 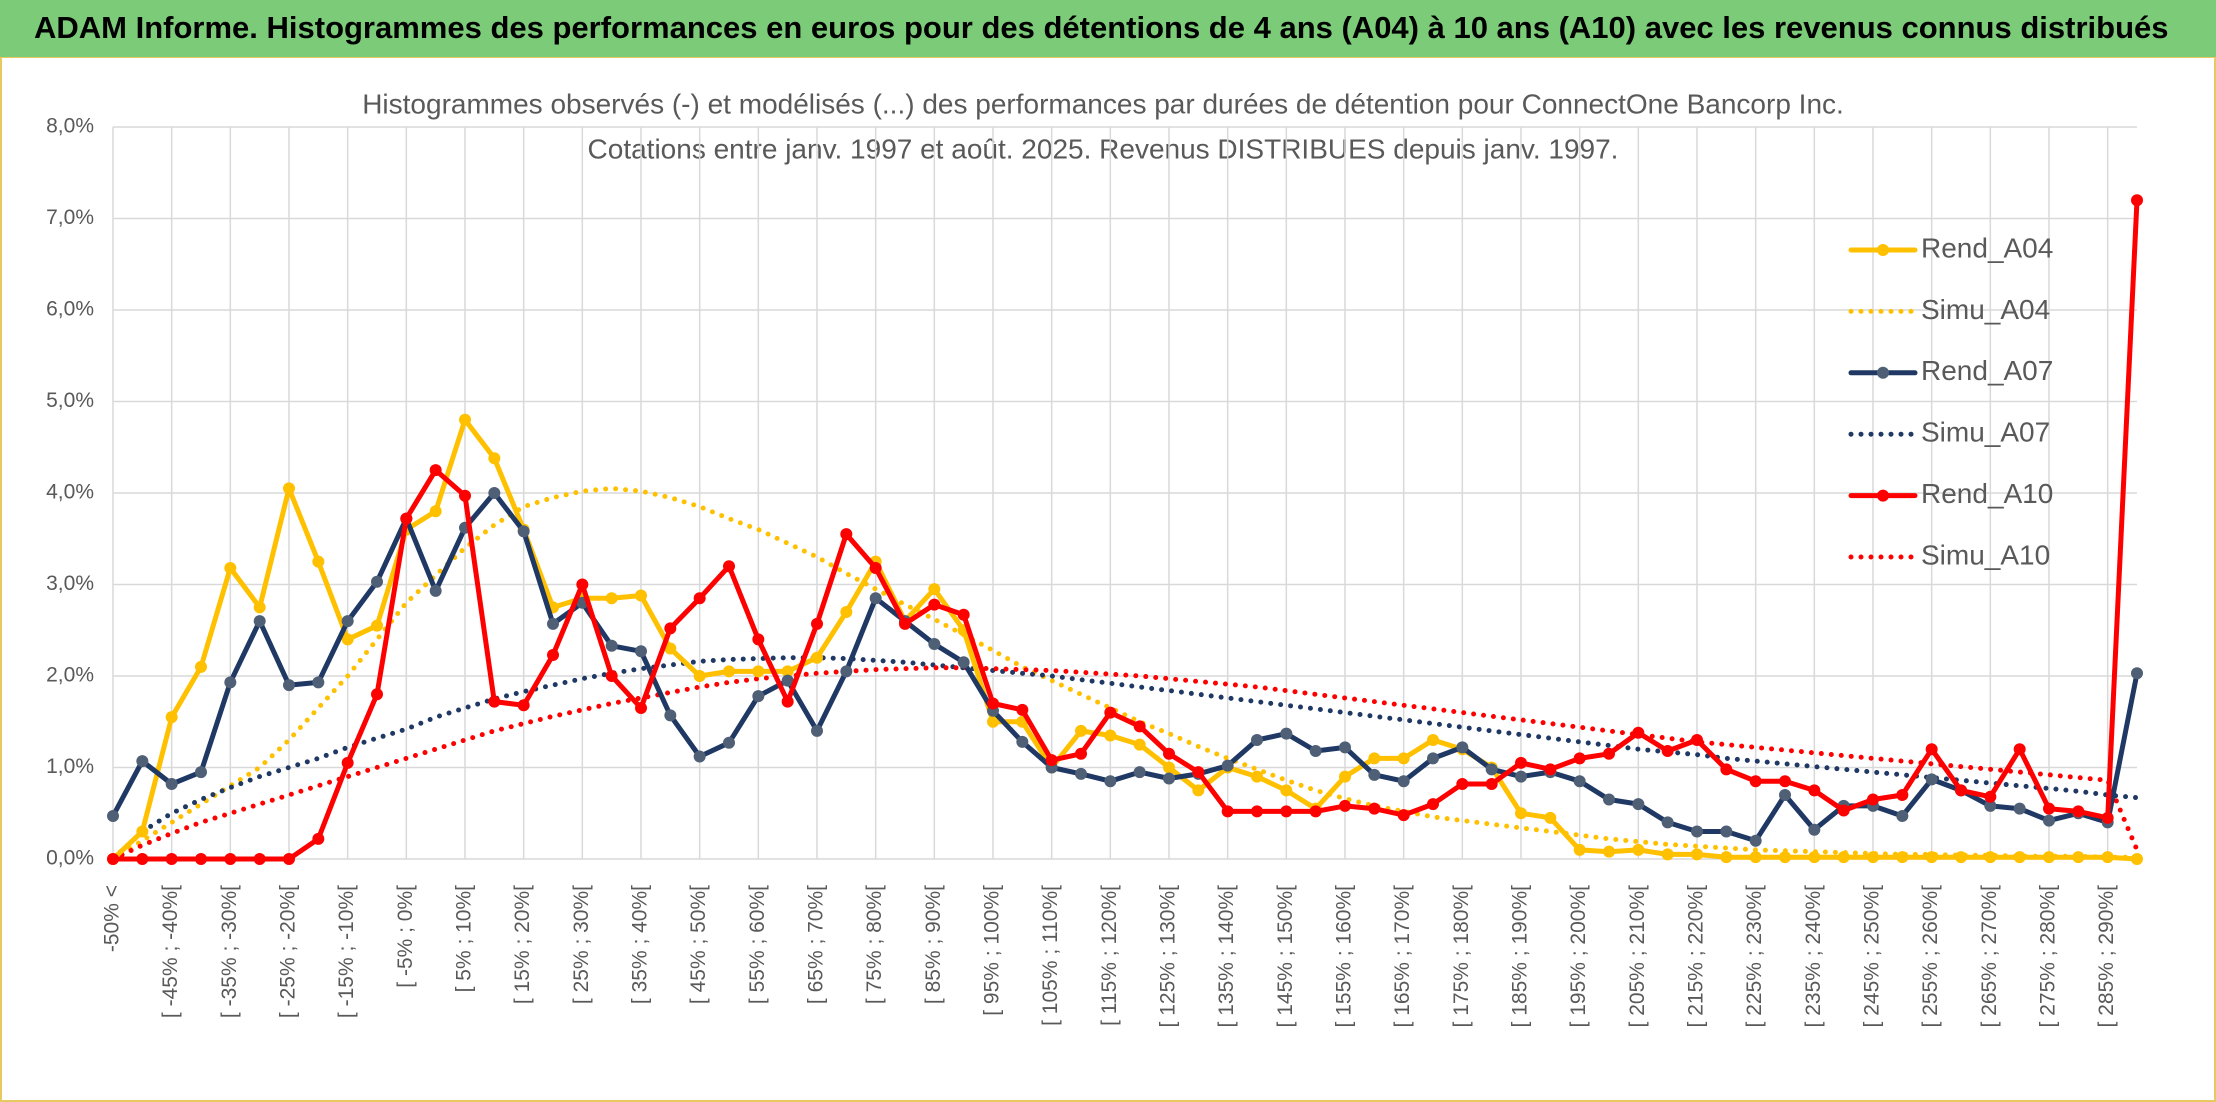 What do you see at coordinates (1985, 554) in the screenshot?
I see `legend-label: Simu_A10` at bounding box center [1985, 554].